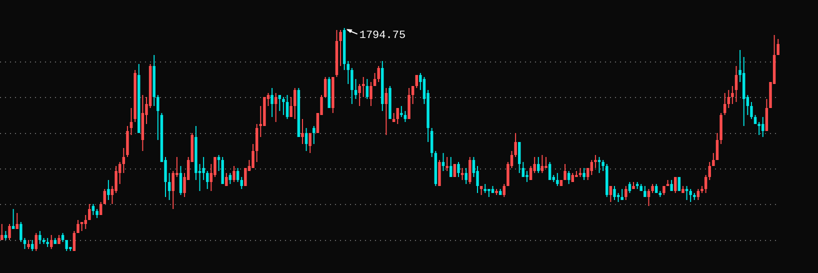  What do you see at coordinates (363, 87) in the screenshot?
I see `candlestick` at bounding box center [363, 87].